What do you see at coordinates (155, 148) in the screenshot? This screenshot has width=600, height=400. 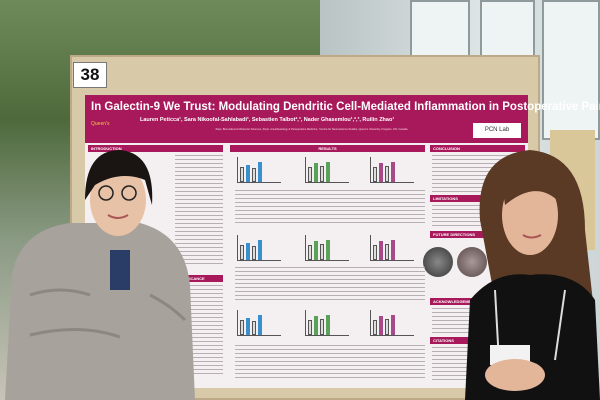 I see `section-introduction: INTRODUCTION` at bounding box center [155, 148].